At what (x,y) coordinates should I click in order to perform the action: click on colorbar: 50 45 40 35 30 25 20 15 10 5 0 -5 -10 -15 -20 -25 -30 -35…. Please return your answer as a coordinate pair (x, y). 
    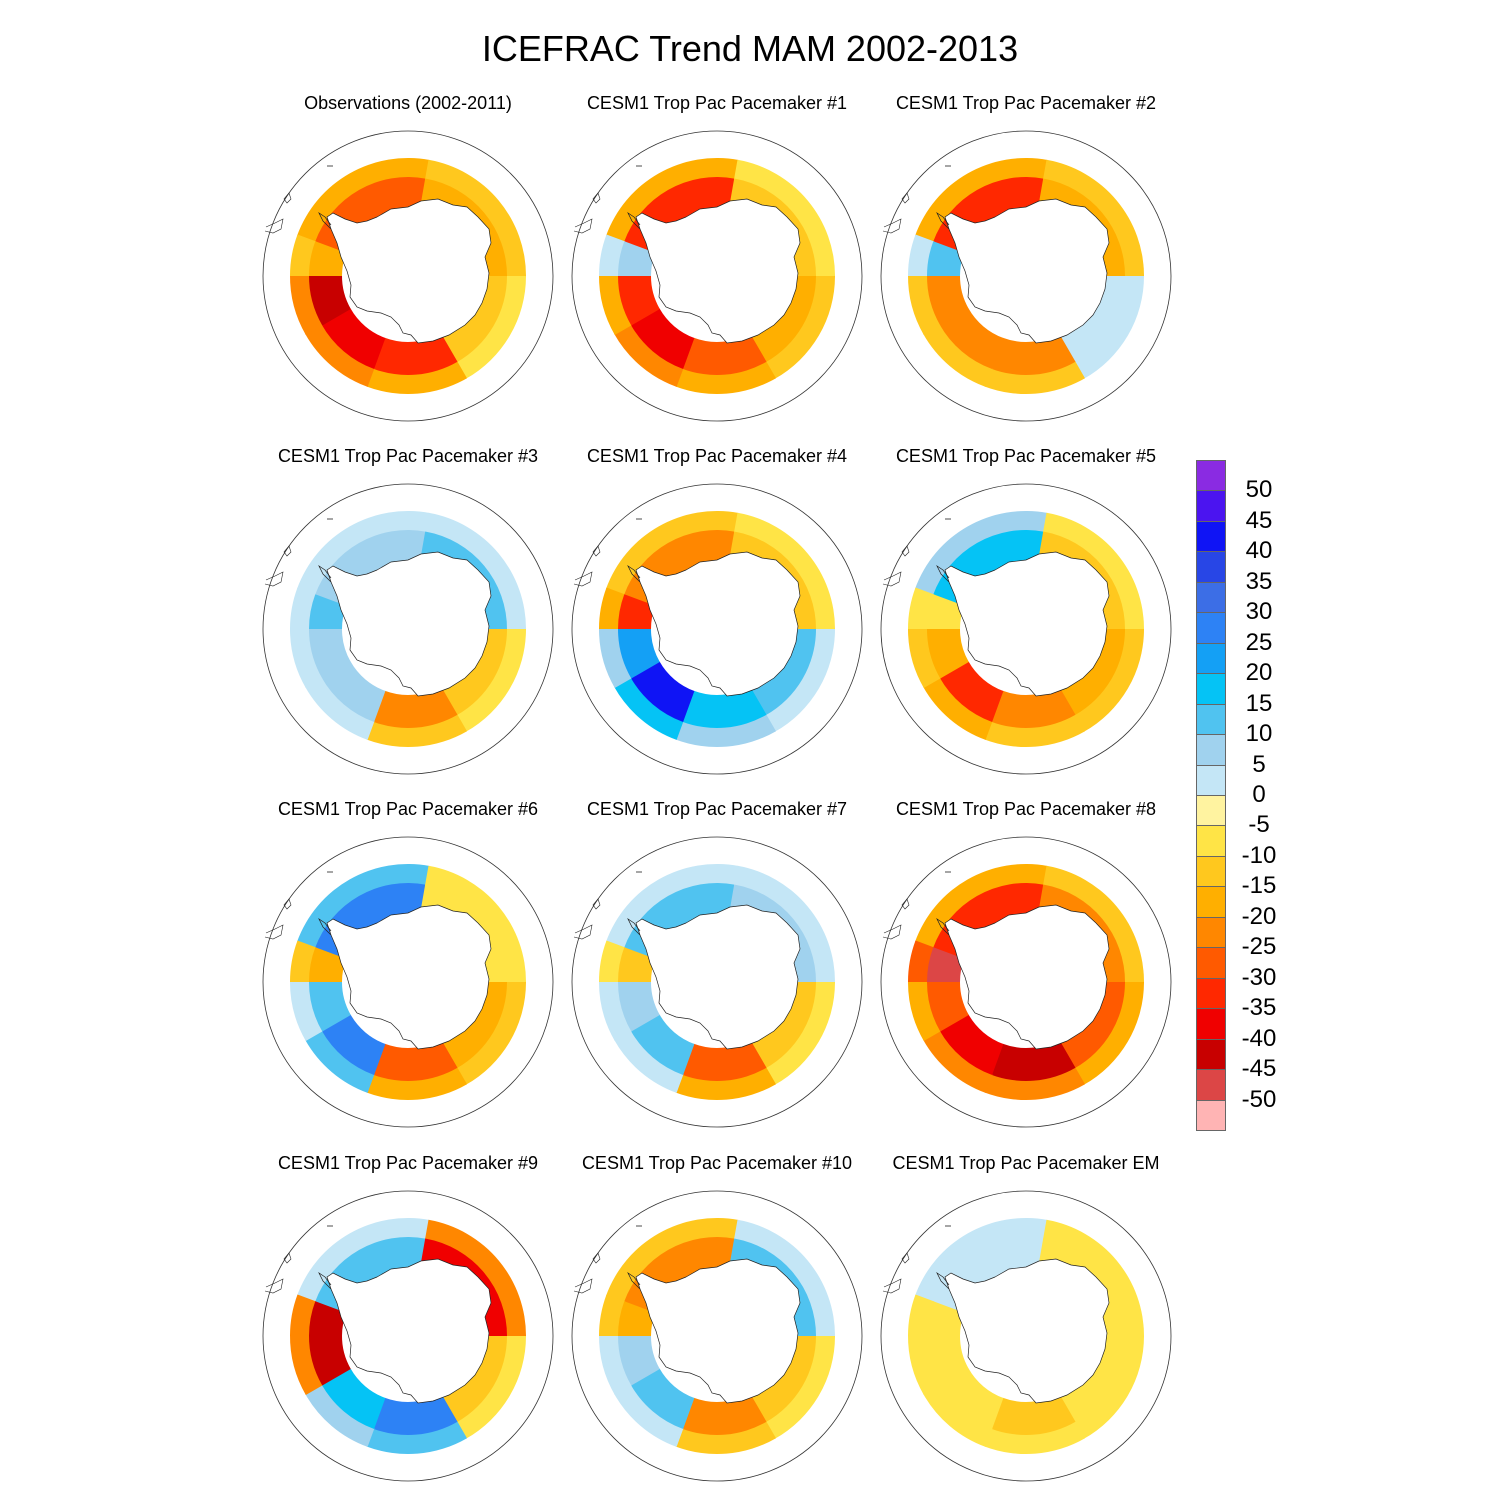
    Looking at the image, I should click on (1241, 795).